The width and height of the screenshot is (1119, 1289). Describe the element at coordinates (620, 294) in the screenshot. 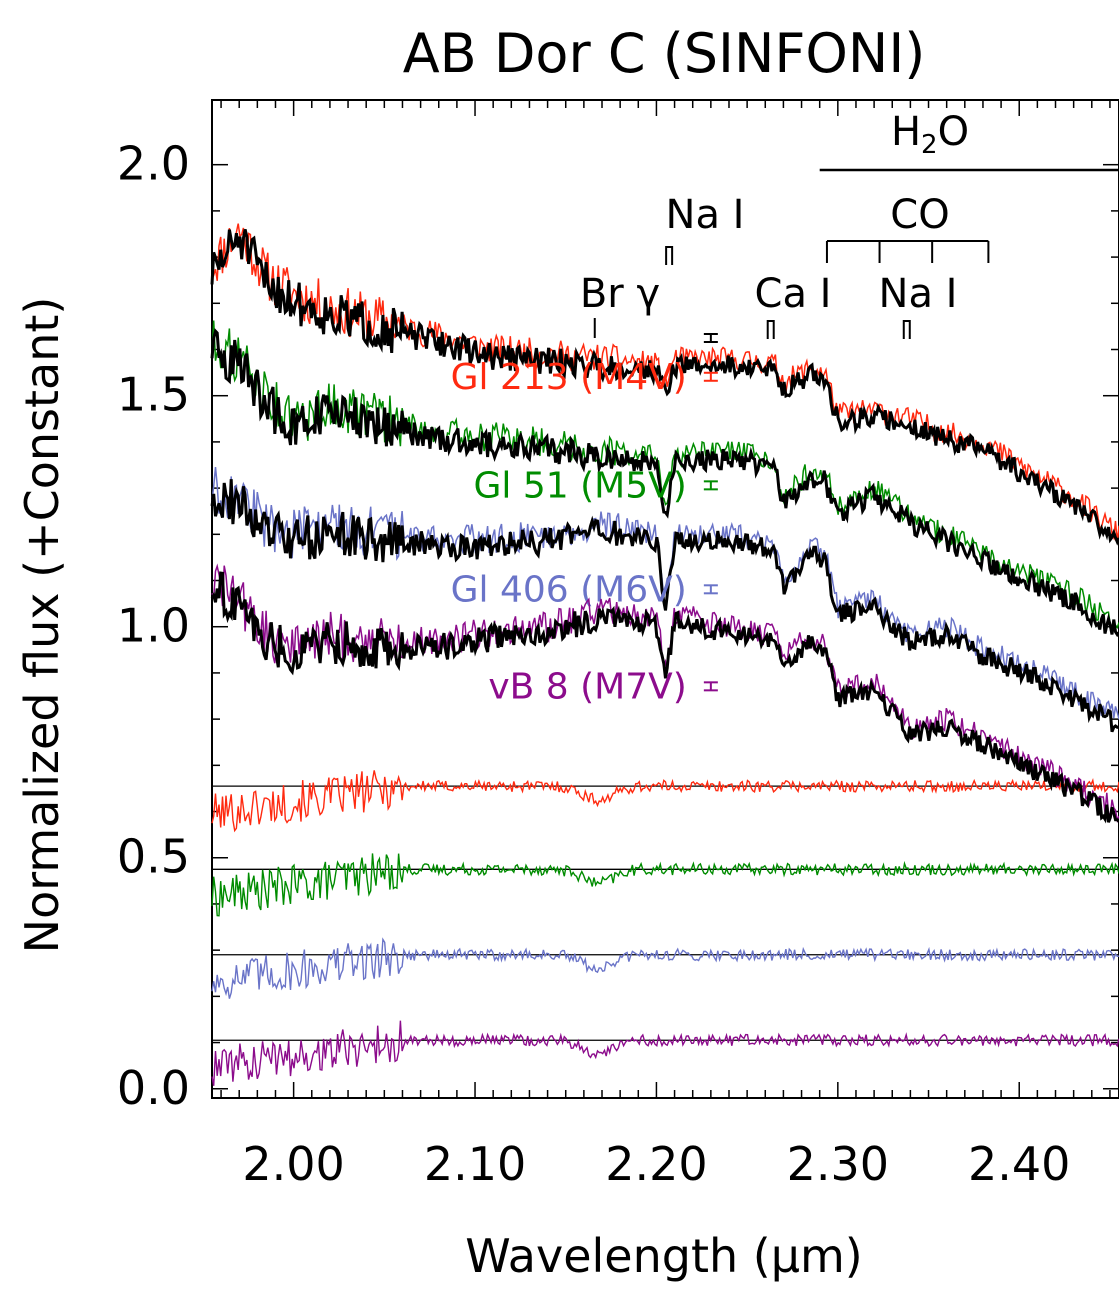

I see `br-gamma-label: Br γ` at that location.